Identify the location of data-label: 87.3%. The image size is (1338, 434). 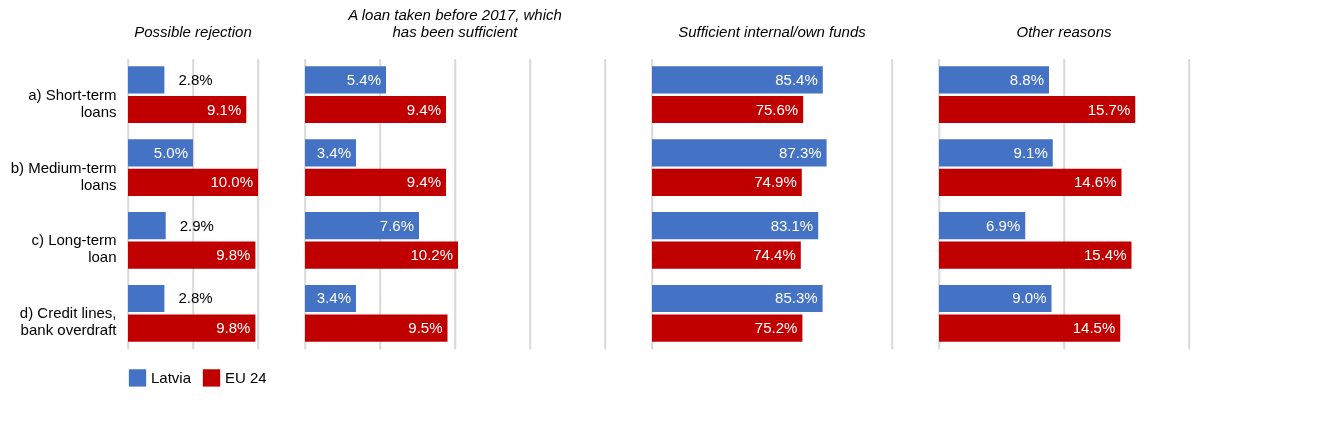
(800, 152).